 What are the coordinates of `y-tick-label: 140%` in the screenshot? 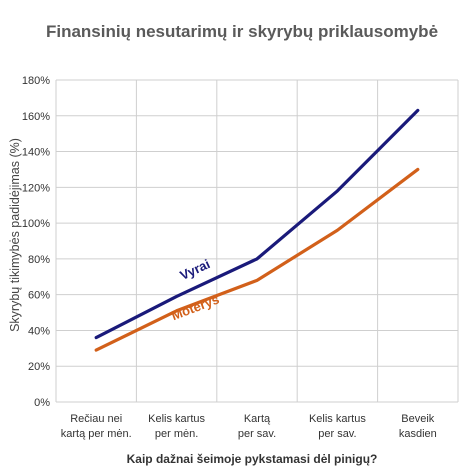 It's located at (36, 153).